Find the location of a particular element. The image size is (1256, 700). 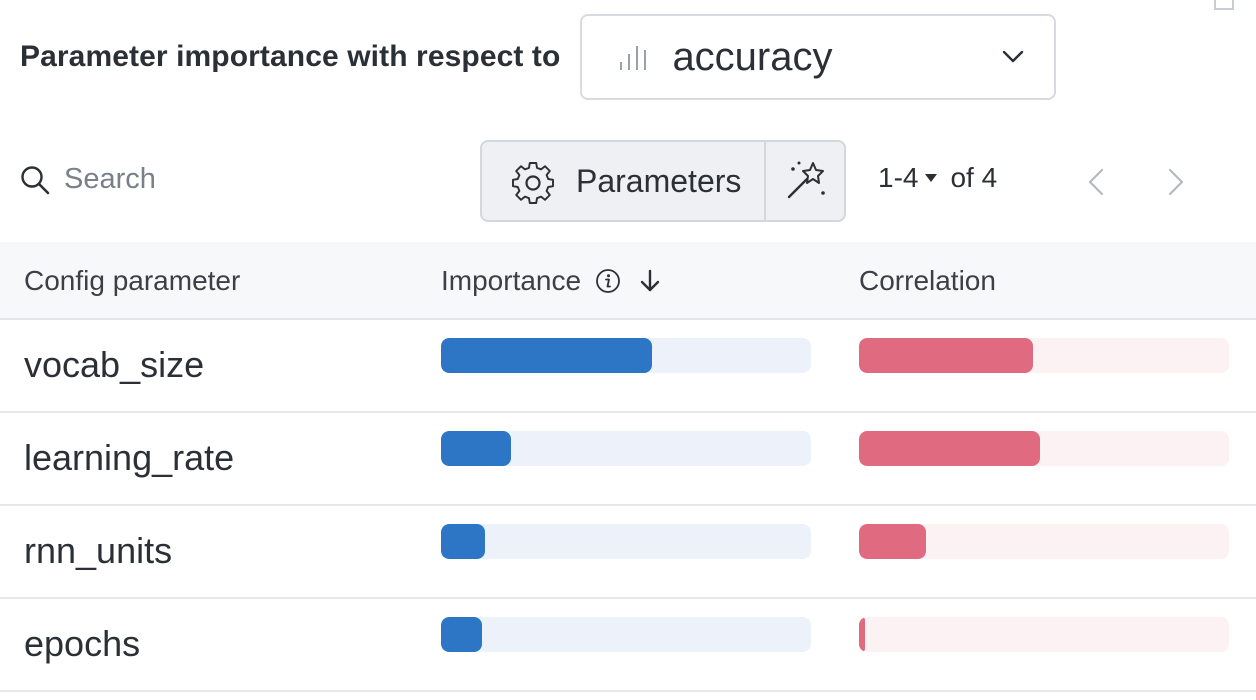

metric-value: accuracy is located at coordinates (752, 56).